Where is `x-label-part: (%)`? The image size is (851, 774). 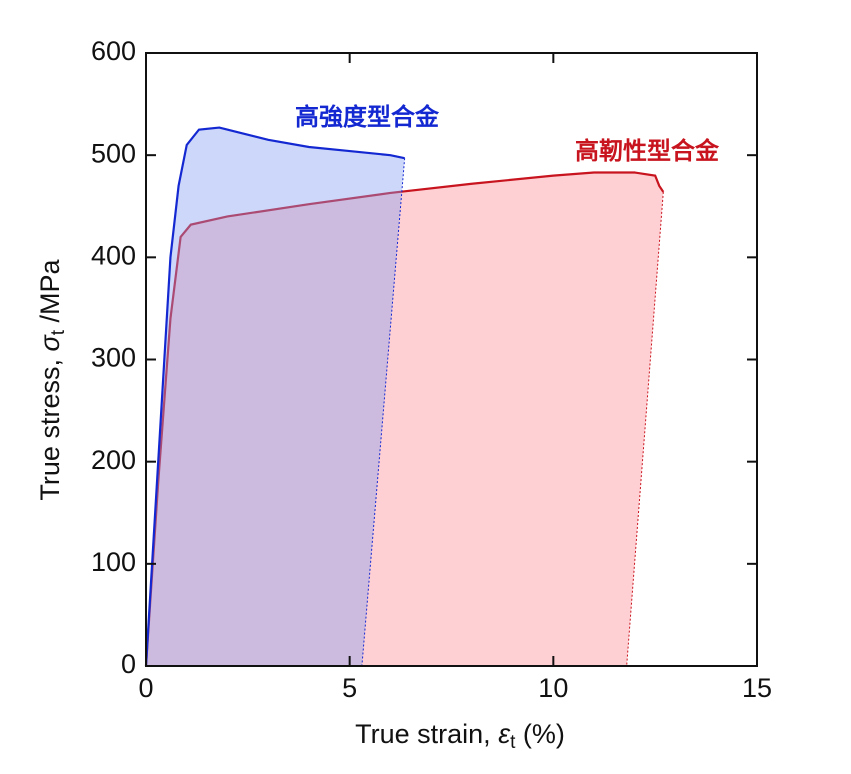
x-label-part: (%) is located at coordinates (540, 734).